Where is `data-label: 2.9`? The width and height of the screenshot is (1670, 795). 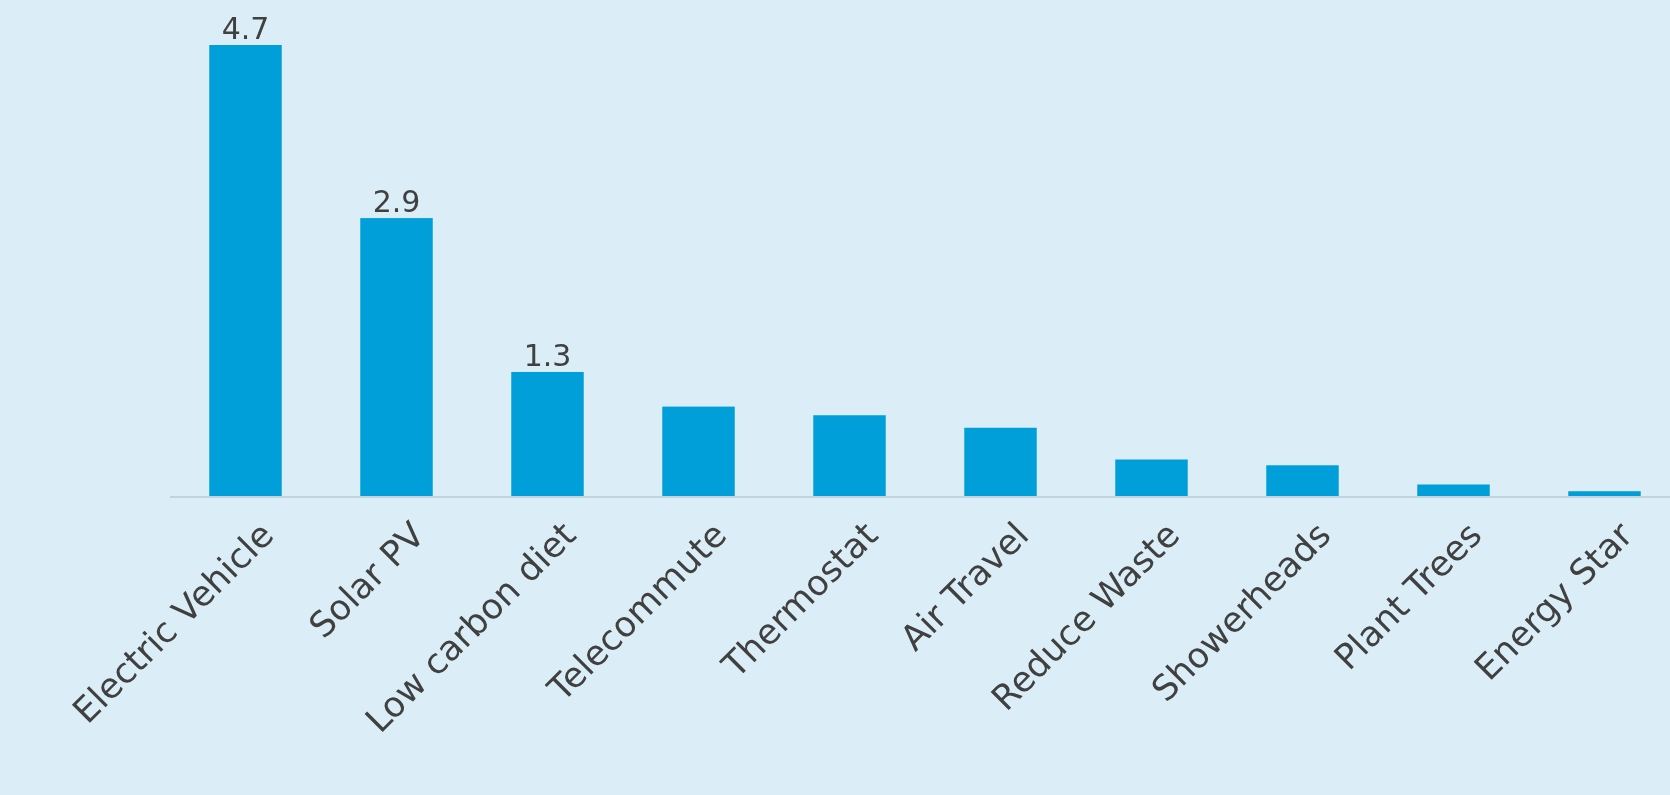 data-label: 2.9 is located at coordinates (396, 202).